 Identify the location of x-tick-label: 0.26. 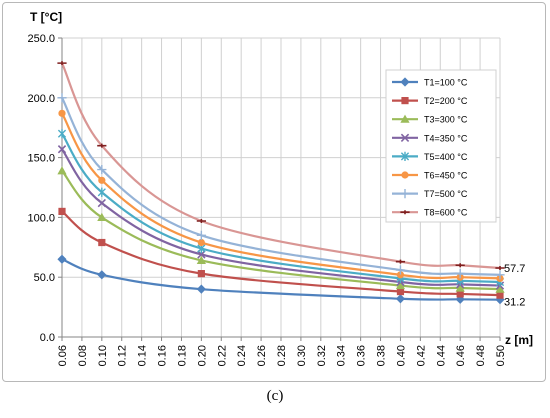
(262, 355).